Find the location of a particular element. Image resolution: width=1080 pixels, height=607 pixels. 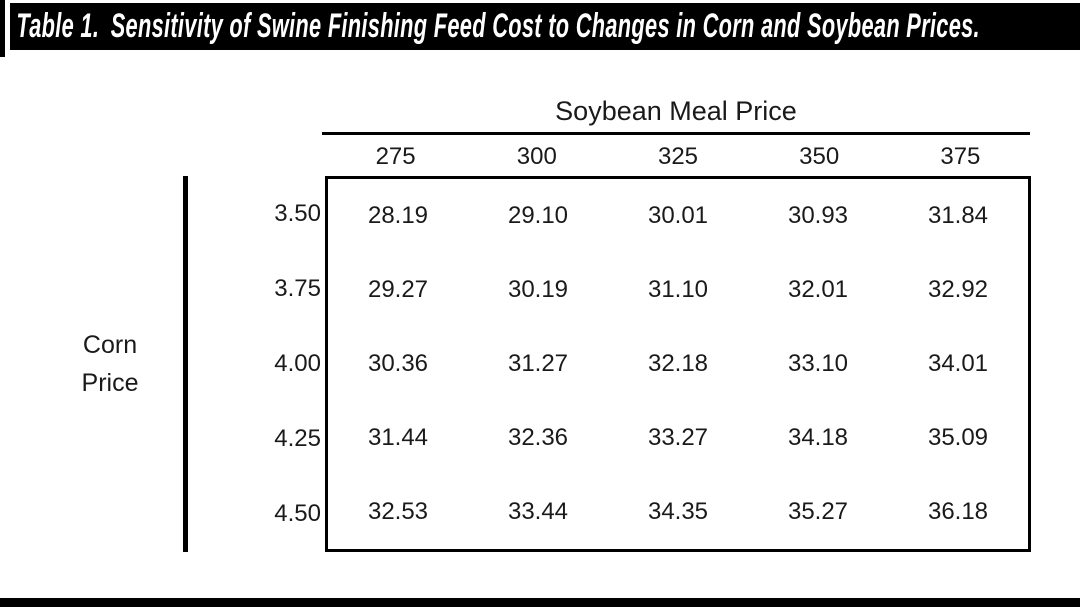

table-cell: 30.01 is located at coordinates (678, 215).